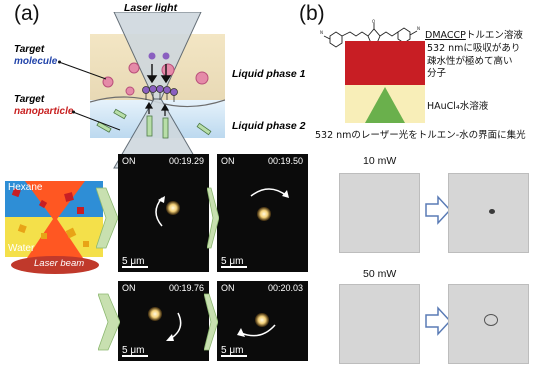 The image size is (554, 365). I want to click on molecule-pointer, so click(82, 70).